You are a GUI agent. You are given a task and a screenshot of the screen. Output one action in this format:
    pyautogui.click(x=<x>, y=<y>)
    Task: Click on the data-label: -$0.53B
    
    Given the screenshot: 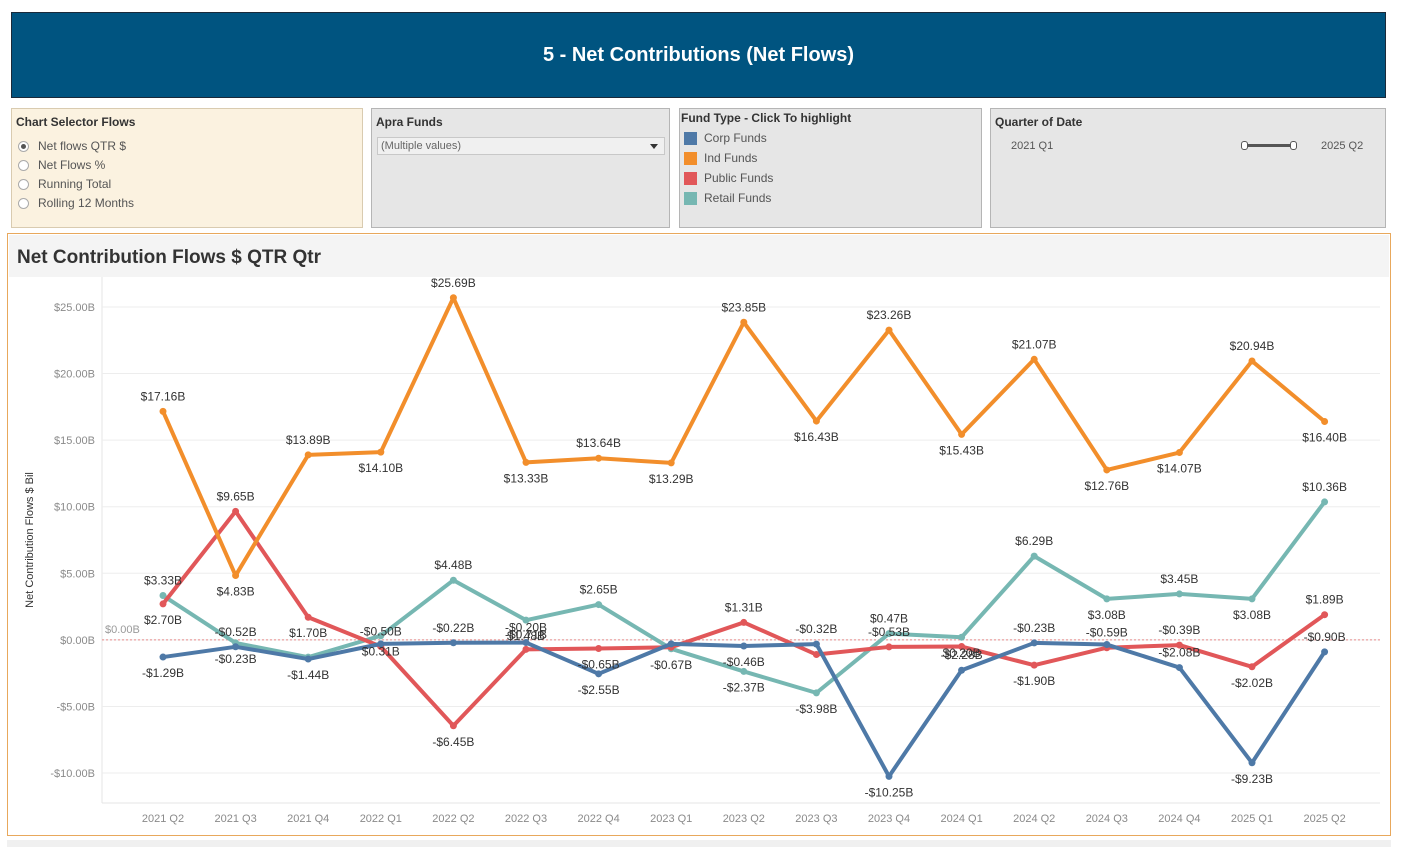 What is the action you would take?
    pyautogui.click(x=889, y=632)
    